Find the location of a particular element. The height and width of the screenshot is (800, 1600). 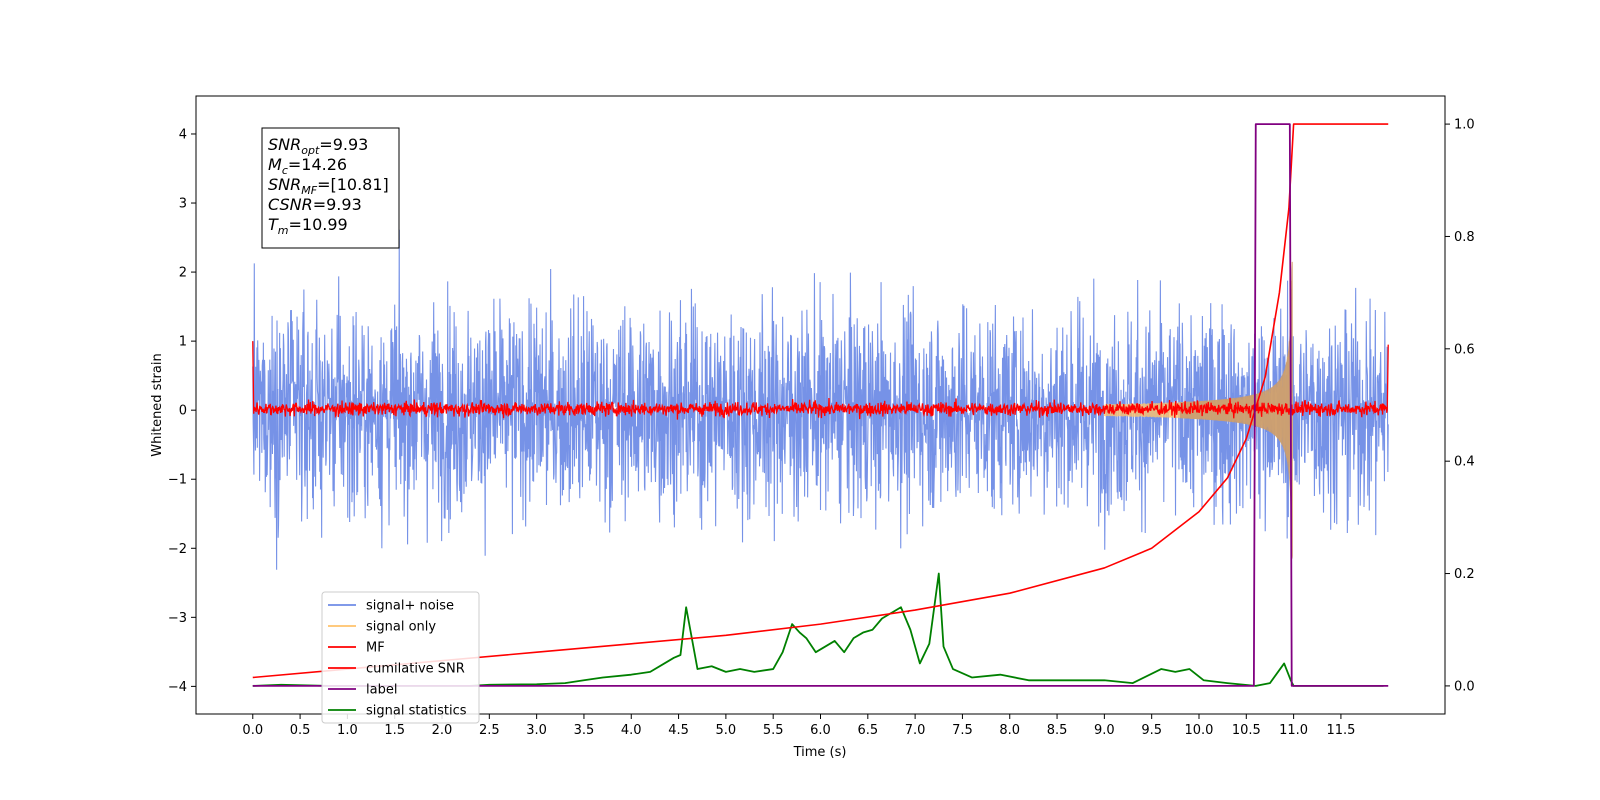

annotation-line: Tm=10.99 is located at coordinates (308, 226).